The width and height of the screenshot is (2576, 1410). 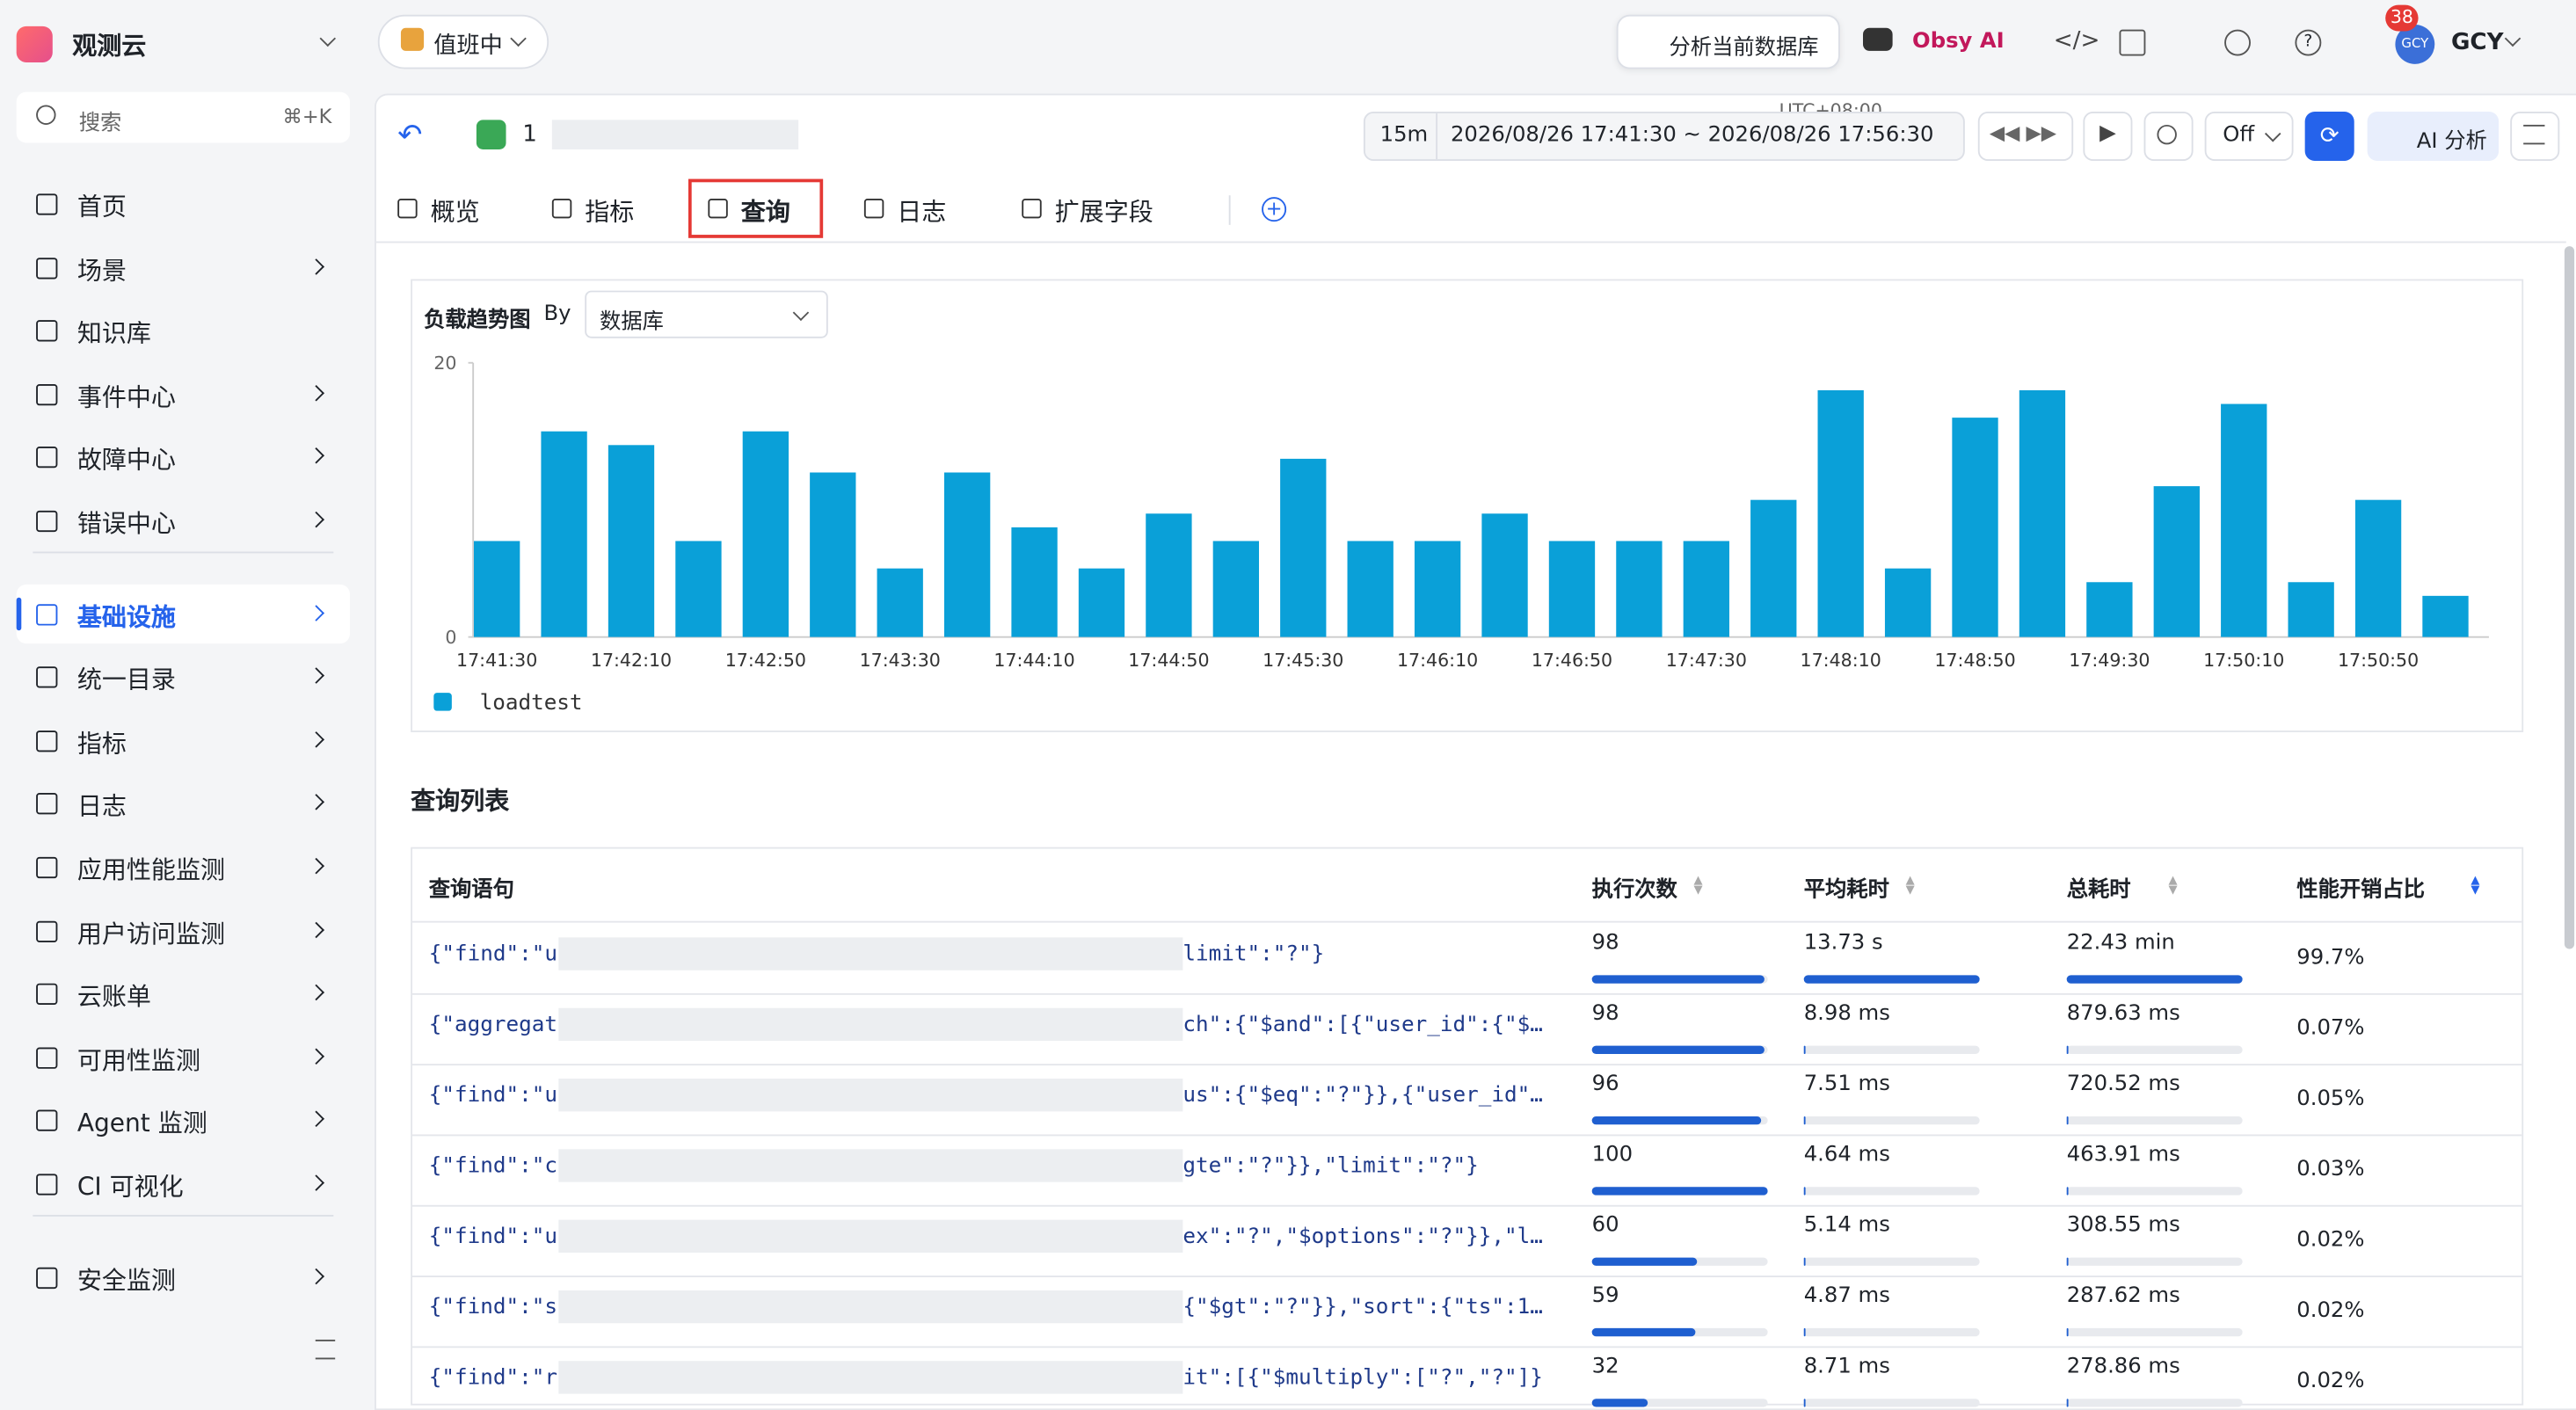 I want to click on total-time: 720.52 ms, so click(x=2123, y=1084).